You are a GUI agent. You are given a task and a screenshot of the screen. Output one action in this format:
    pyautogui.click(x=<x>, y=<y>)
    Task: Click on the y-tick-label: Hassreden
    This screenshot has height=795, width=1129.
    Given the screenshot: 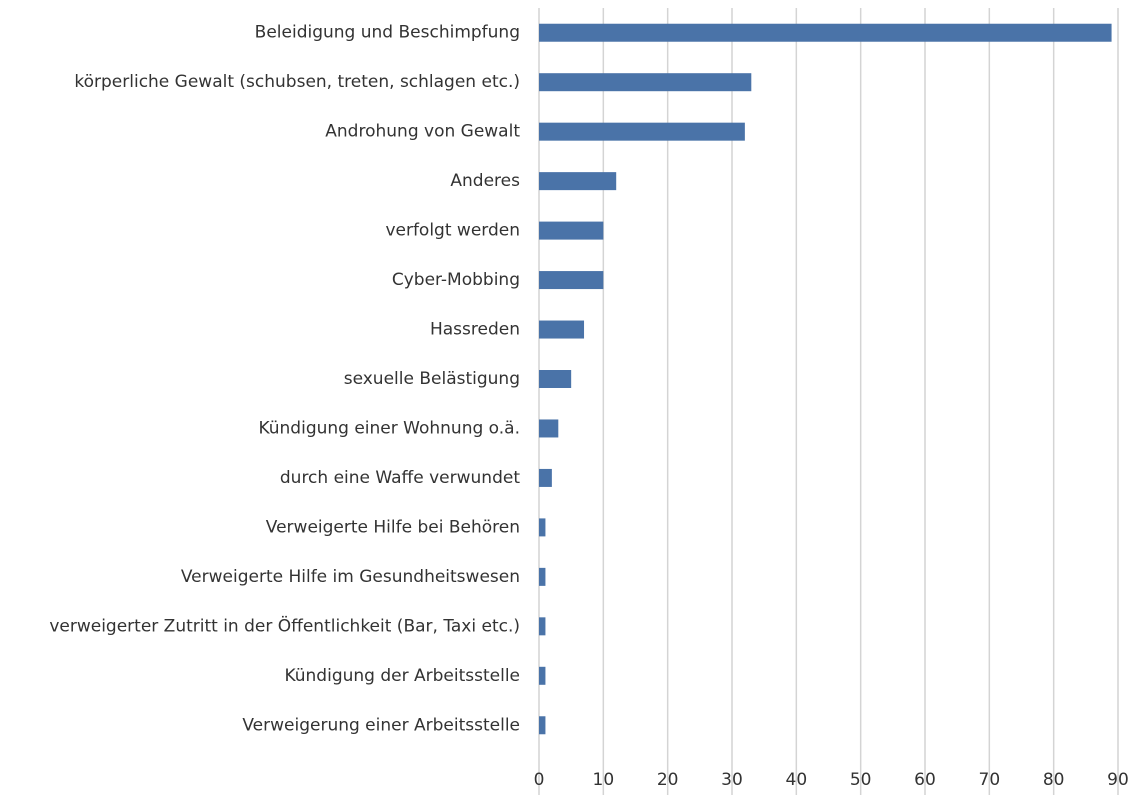 What is the action you would take?
    pyautogui.click(x=475, y=330)
    